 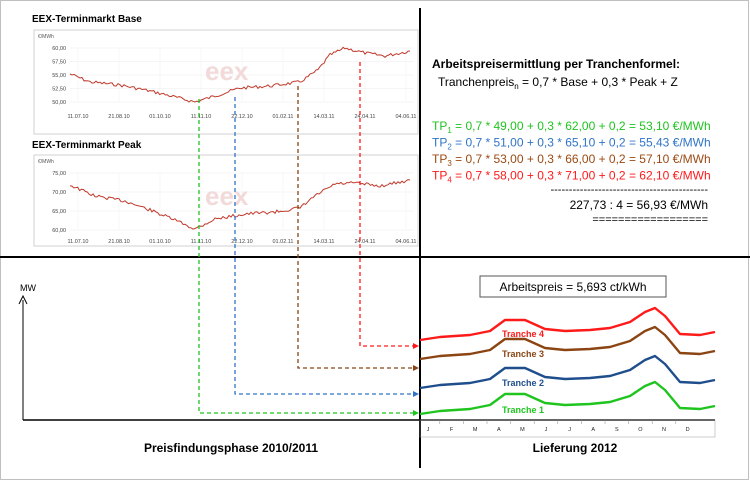 What do you see at coordinates (46, 162) in the screenshot?
I see `peak-chart-unit: €/MWh` at bounding box center [46, 162].